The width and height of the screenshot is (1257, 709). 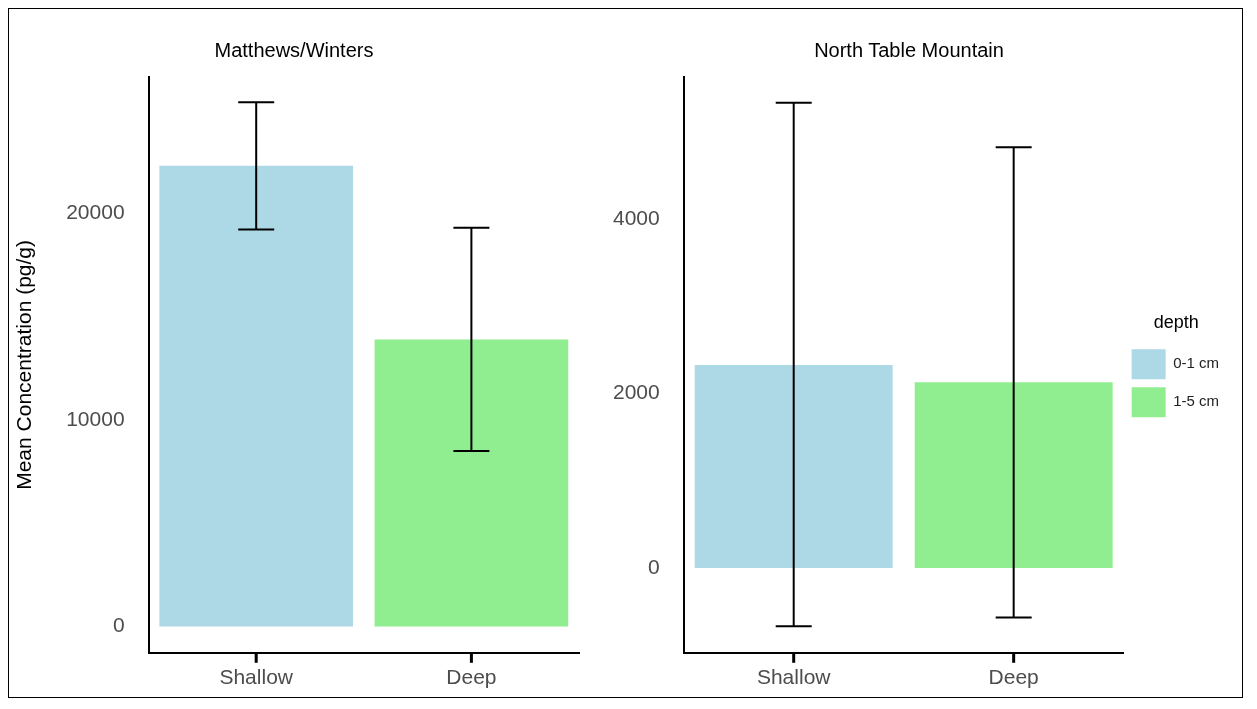 I want to click on chart-title: Matthews/Winters, so click(x=294, y=49).